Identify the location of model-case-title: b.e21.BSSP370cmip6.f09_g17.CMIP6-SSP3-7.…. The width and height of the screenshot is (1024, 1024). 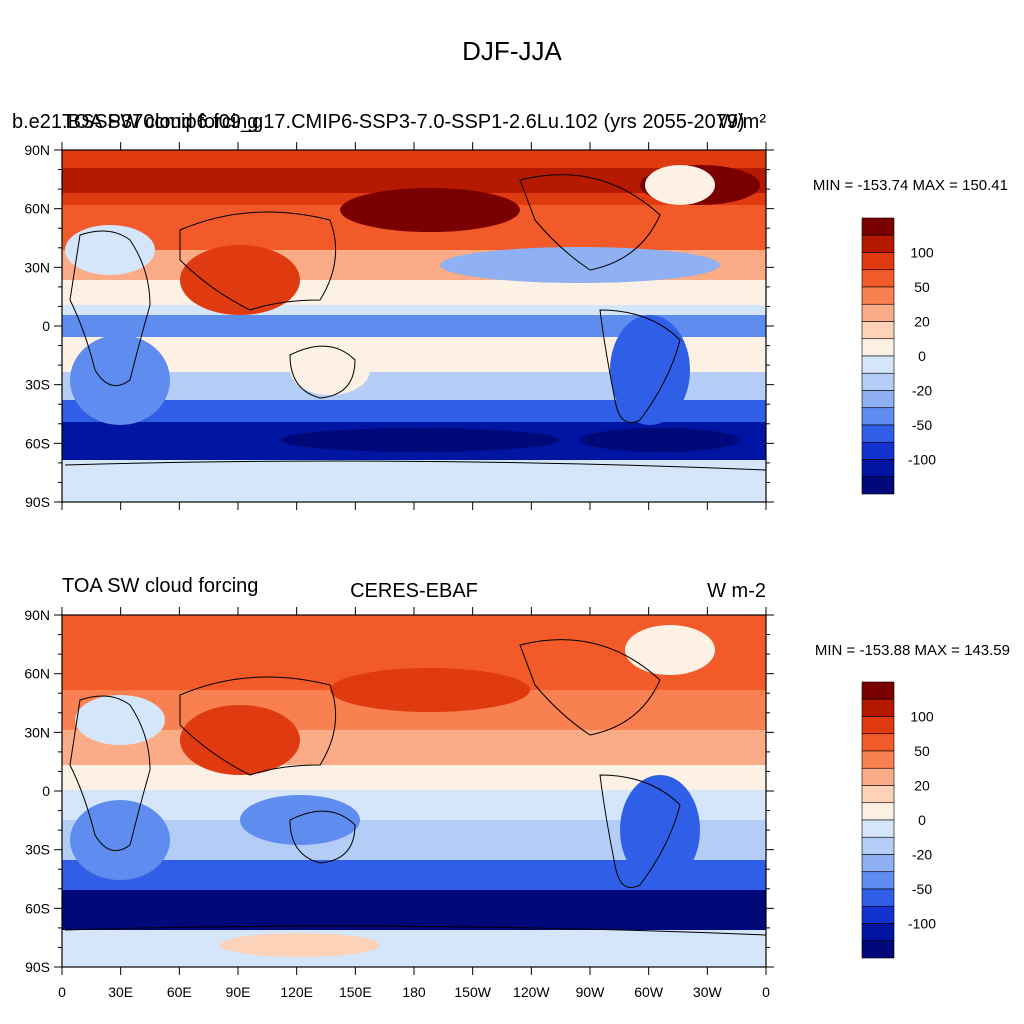
(378, 122).